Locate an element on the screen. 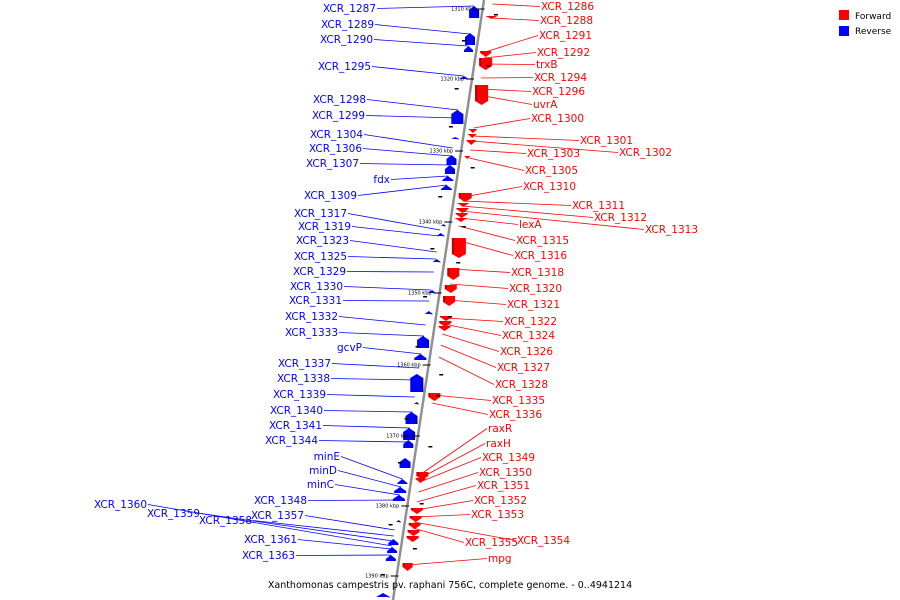  reverse-gene-label: XCR_1298 is located at coordinates (339, 100).